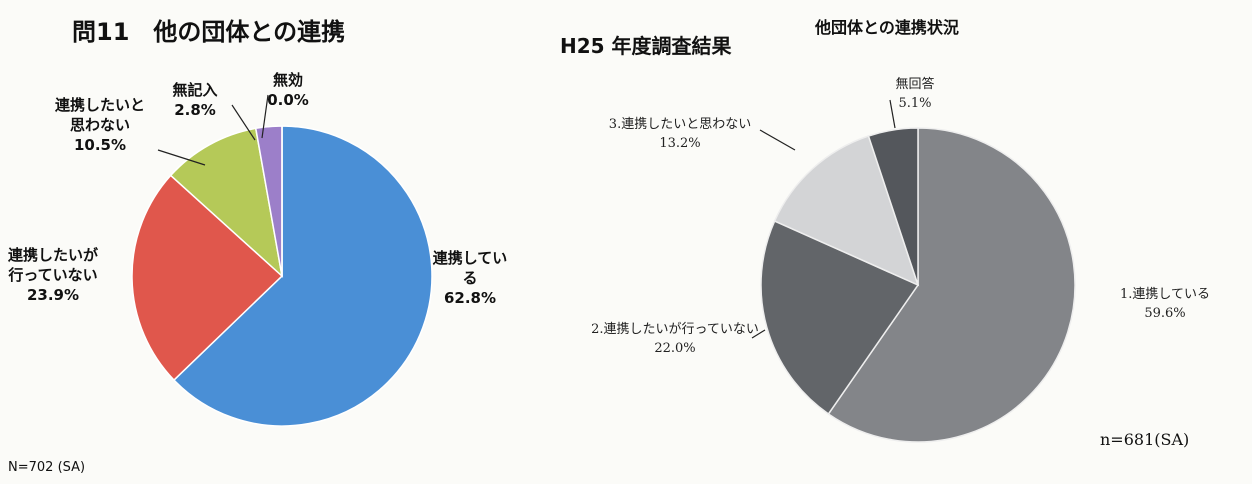 The height and width of the screenshot is (484, 1252). Describe the element at coordinates (646, 46) in the screenshot. I see `title: H25 年度調査結果` at that location.